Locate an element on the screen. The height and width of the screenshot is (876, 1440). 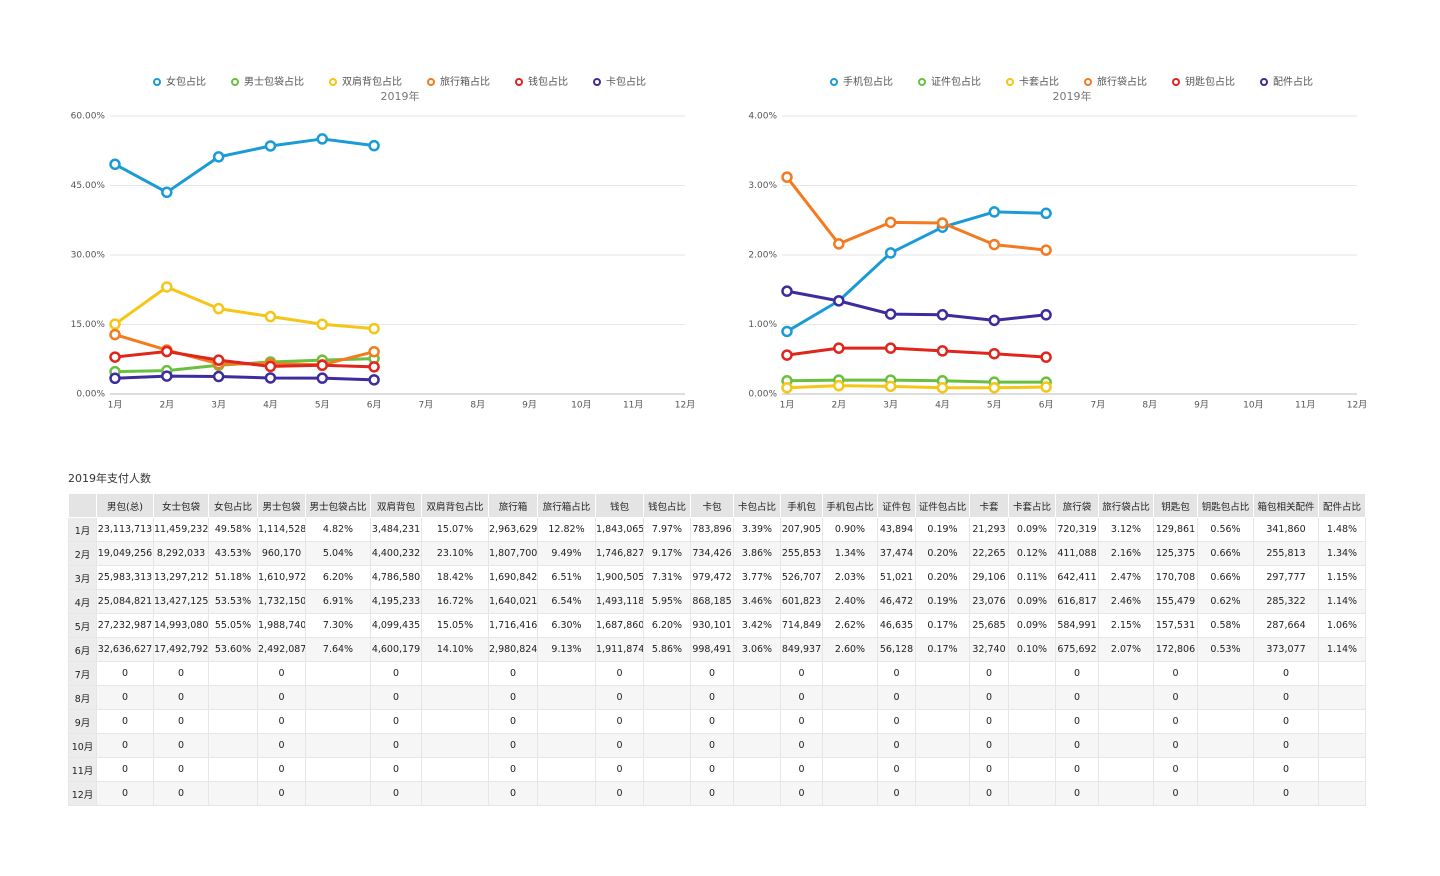
table-cell: 23.10% is located at coordinates (455, 553).